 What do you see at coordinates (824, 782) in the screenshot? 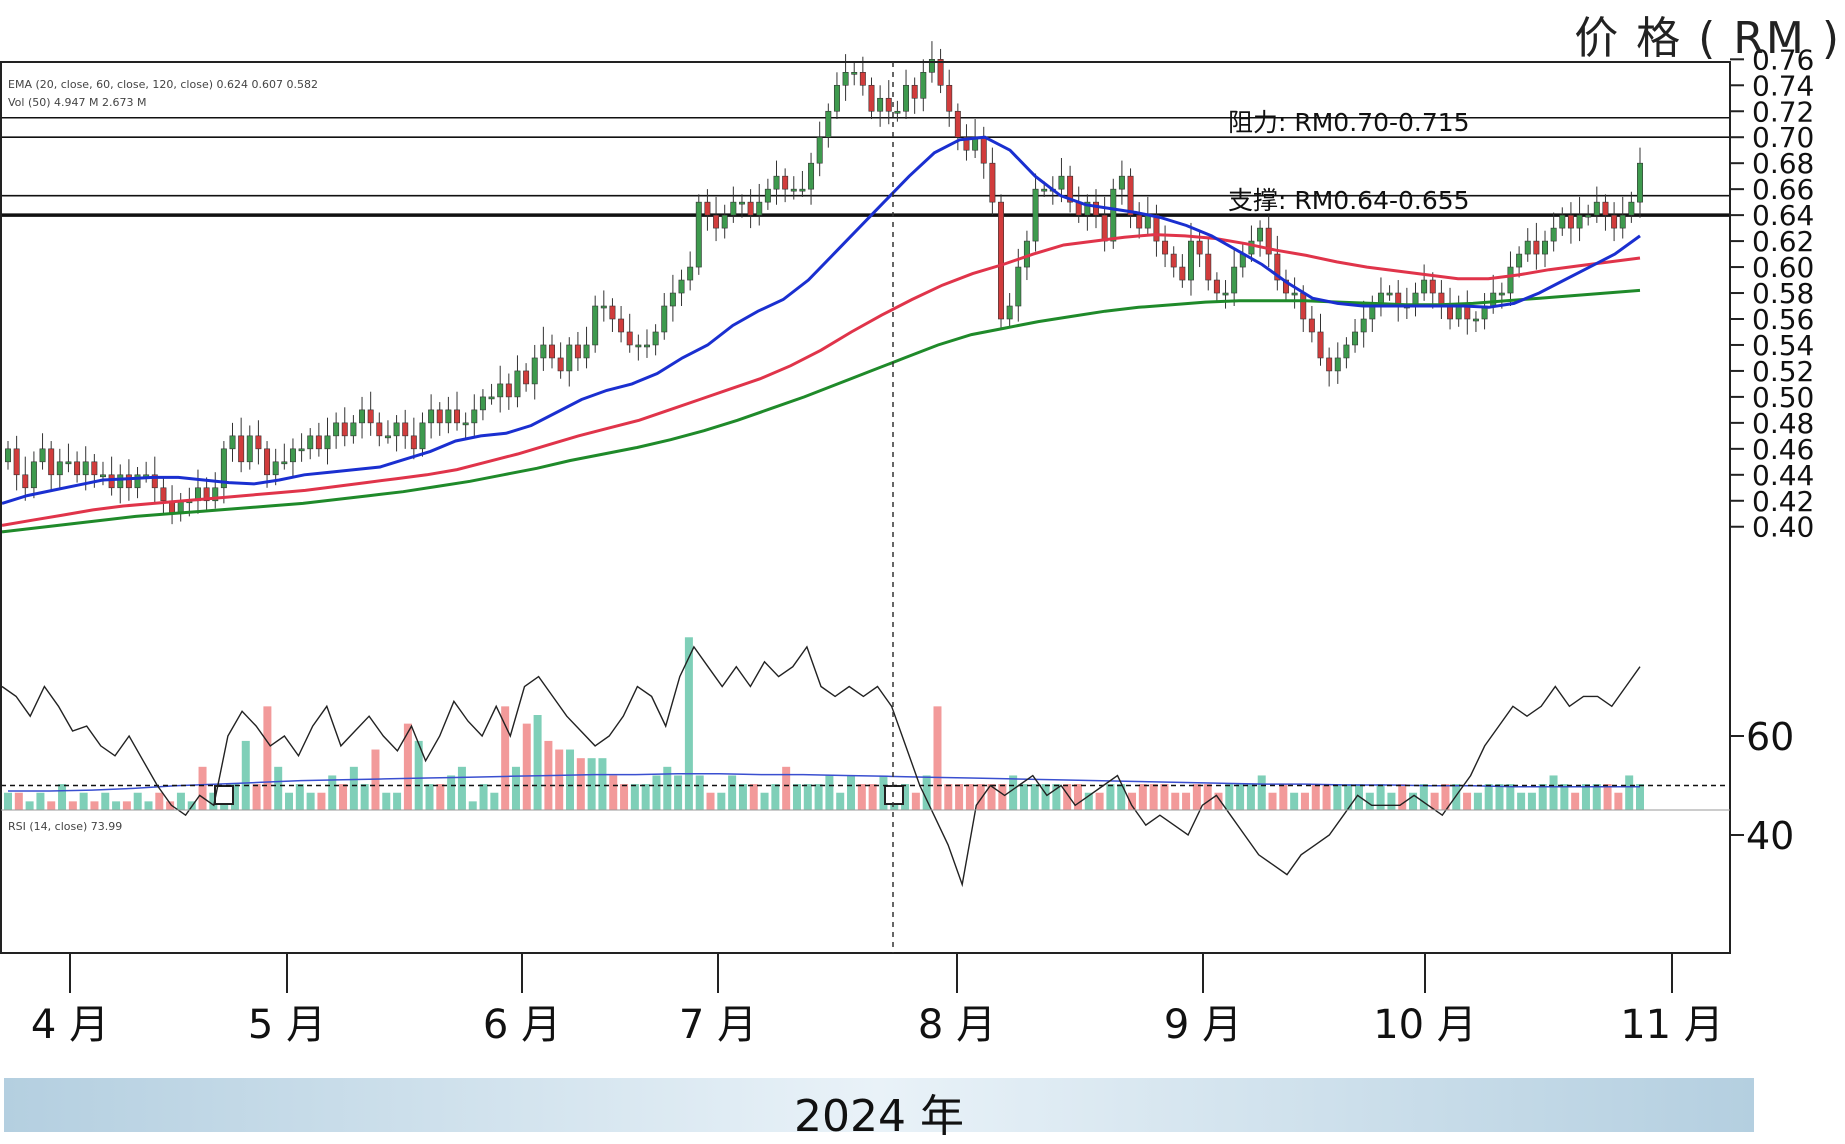
I see `volume-ma-line` at bounding box center [824, 782].